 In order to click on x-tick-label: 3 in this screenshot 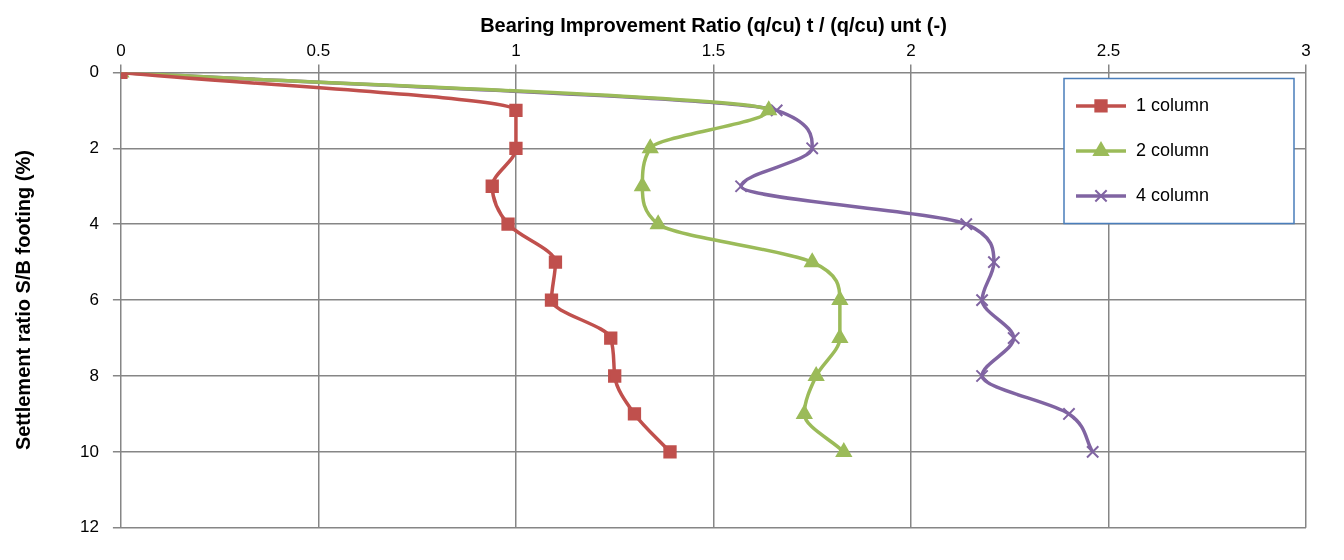, I will do `click(1306, 50)`.